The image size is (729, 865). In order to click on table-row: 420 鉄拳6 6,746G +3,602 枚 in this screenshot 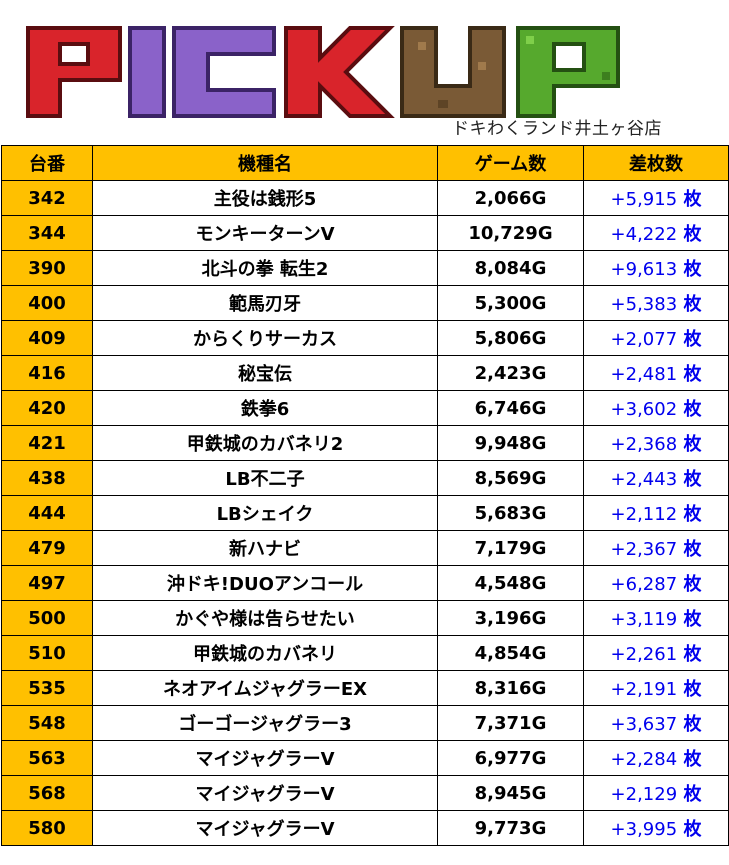, I will do `click(365, 408)`.